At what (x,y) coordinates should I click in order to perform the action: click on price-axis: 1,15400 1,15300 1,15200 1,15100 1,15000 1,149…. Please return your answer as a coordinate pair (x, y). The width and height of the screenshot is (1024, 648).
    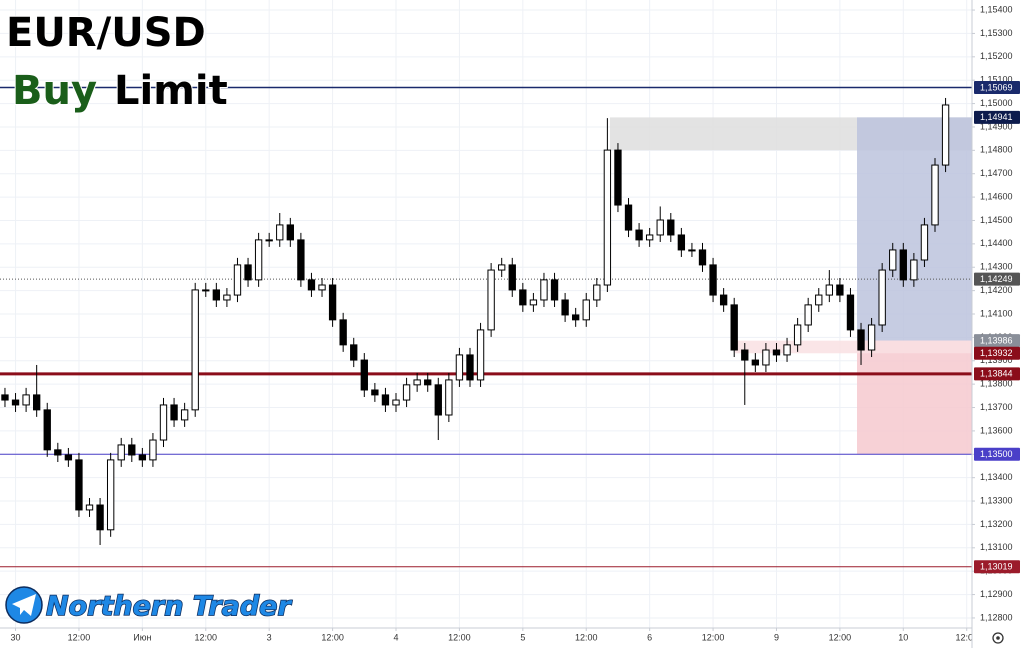
    Looking at the image, I should click on (997, 324).